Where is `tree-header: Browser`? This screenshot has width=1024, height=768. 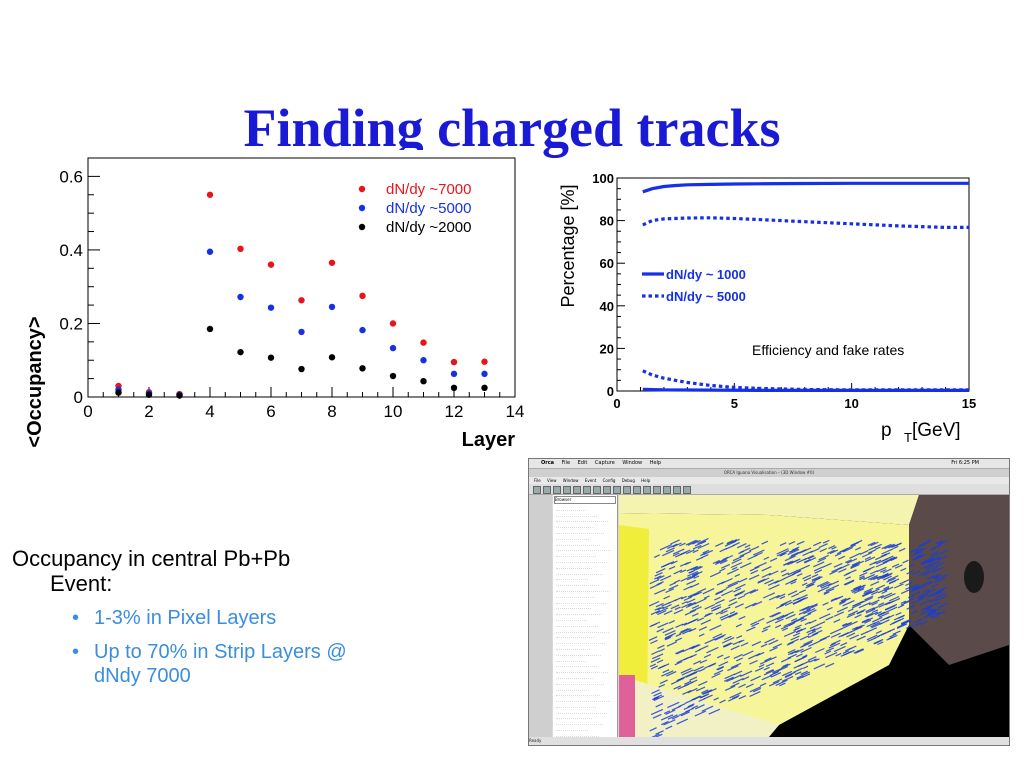
tree-header: Browser is located at coordinates (585, 500).